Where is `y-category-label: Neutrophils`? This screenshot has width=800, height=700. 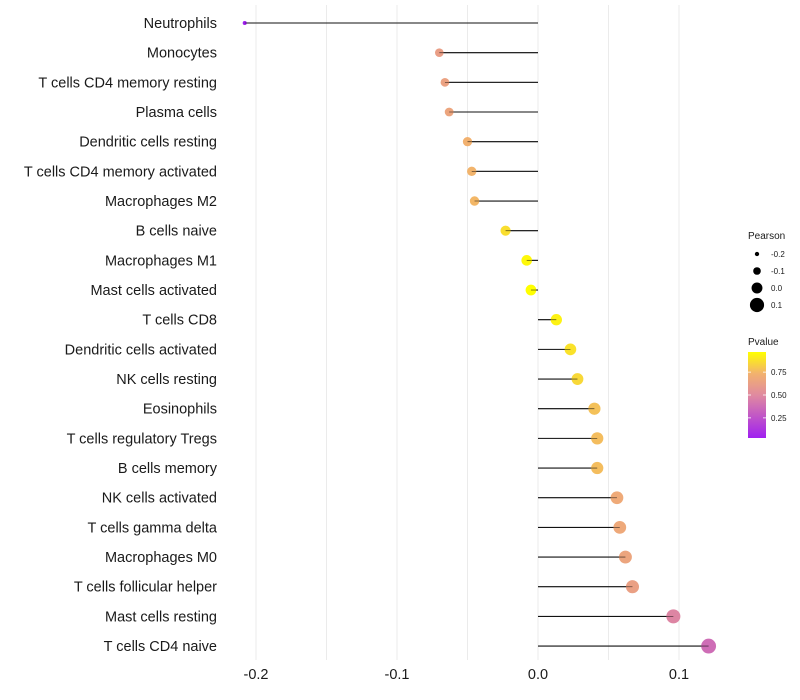
y-category-label: Neutrophils is located at coordinates (180, 24).